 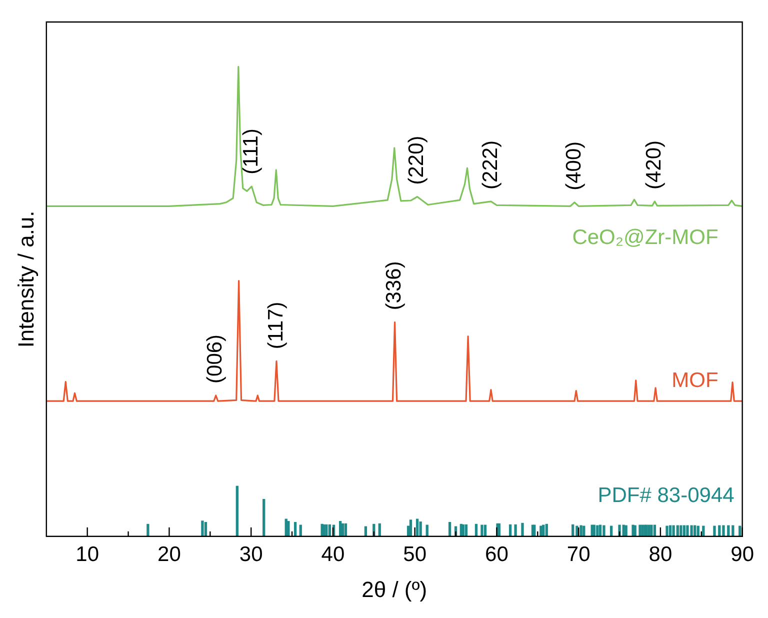 I want to click on annotation: (006), so click(x=215, y=359).